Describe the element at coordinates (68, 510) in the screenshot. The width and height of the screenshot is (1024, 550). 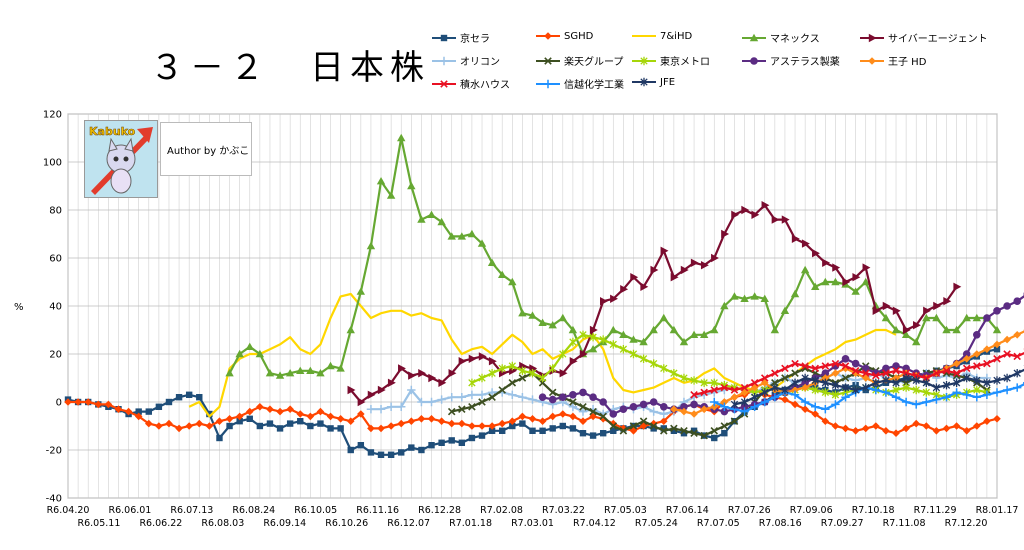
I see `x-tick-label: R6.04.20` at that location.